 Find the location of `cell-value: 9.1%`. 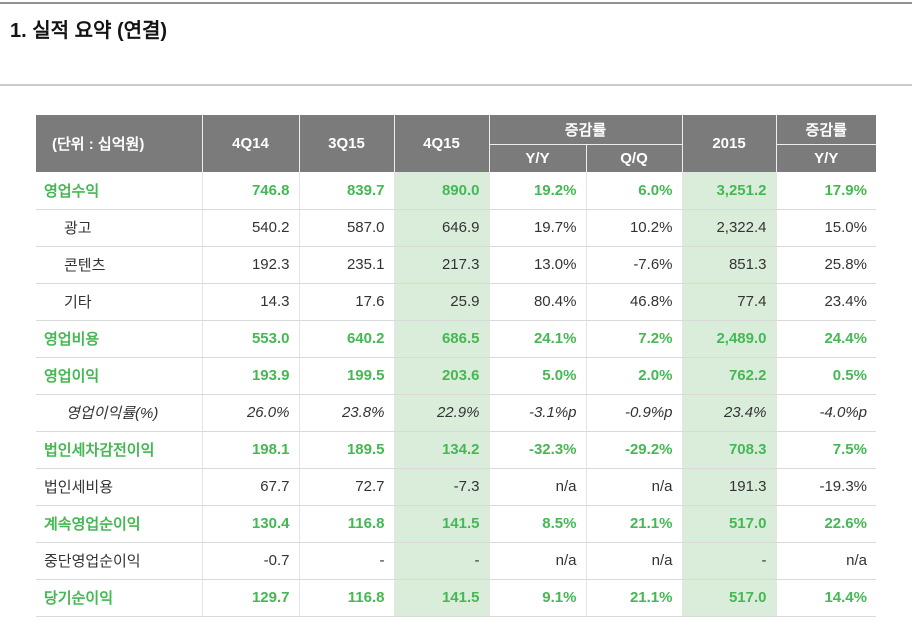

cell-value: 9.1% is located at coordinates (537, 598).